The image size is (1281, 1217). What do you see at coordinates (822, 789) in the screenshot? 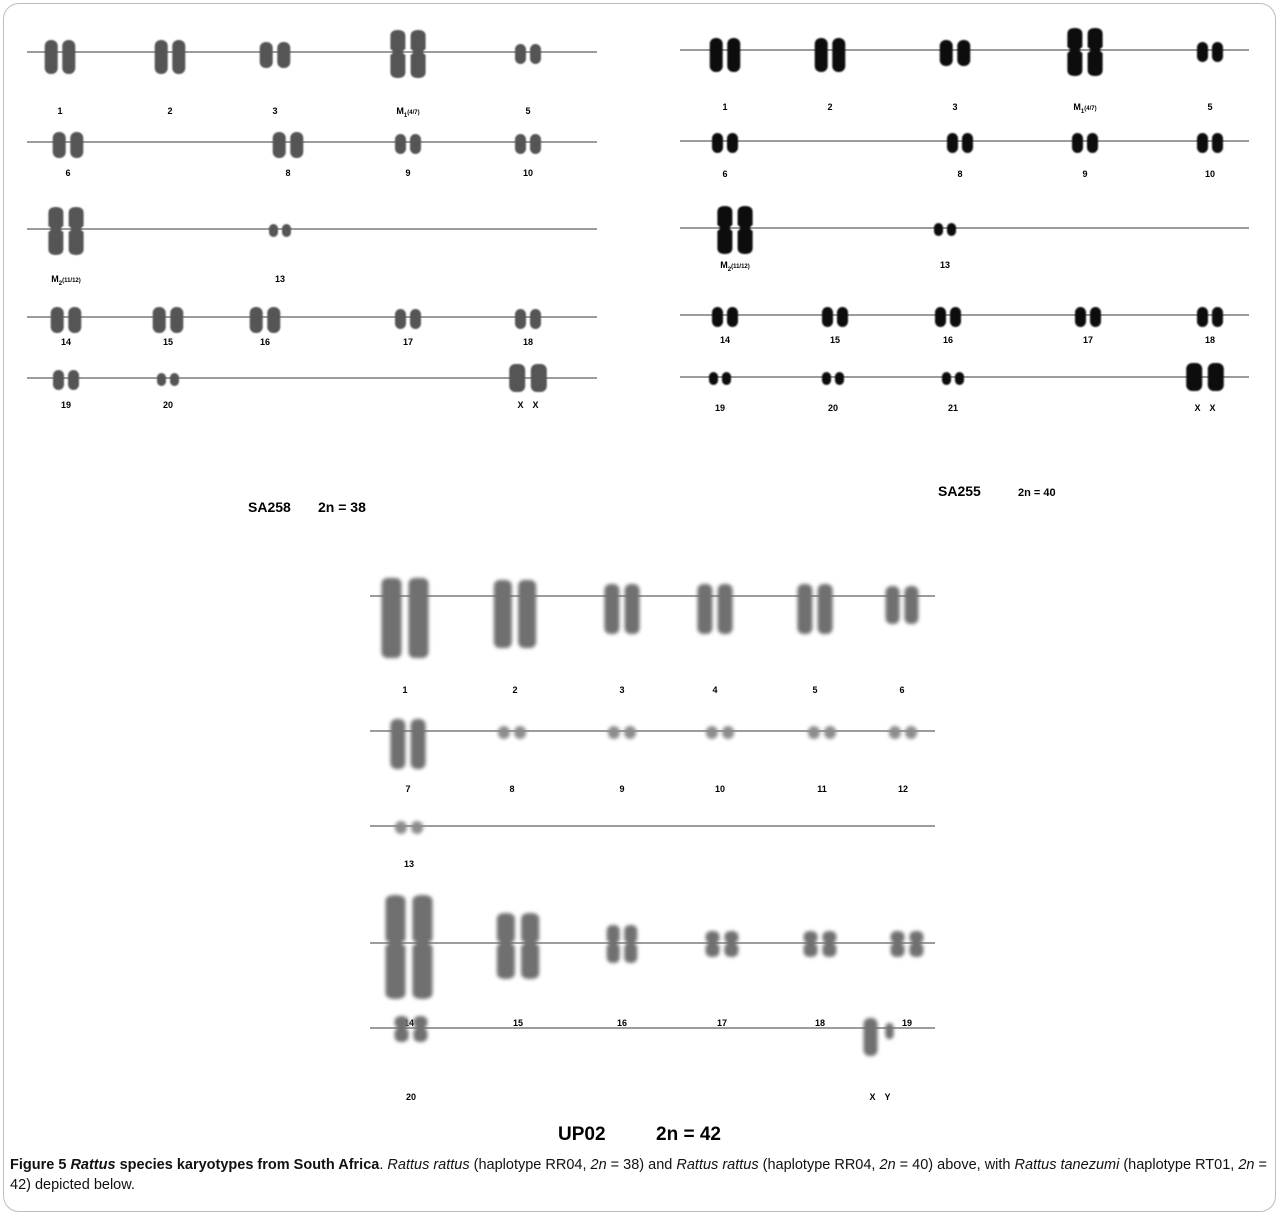
I see `chromosome-label: 11` at bounding box center [822, 789].